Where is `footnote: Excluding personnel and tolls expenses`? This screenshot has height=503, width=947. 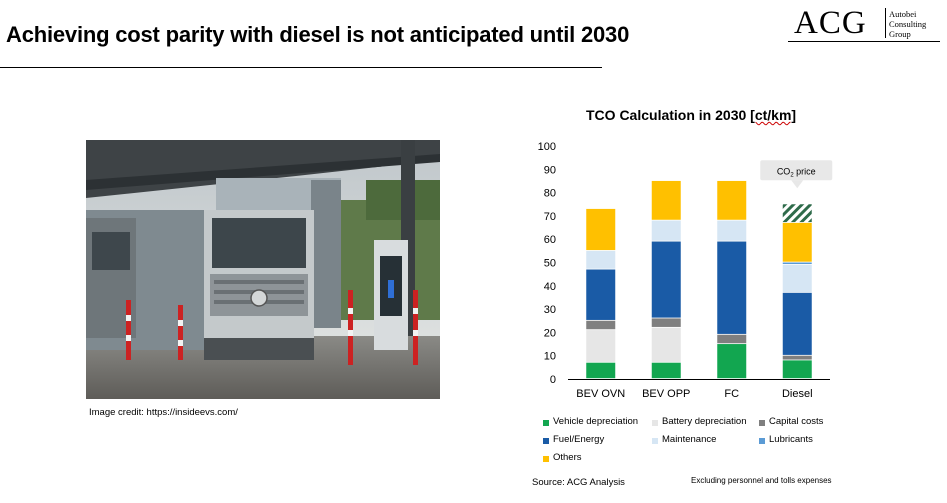
footnote: Excluding personnel and tolls expenses is located at coordinates (761, 480).